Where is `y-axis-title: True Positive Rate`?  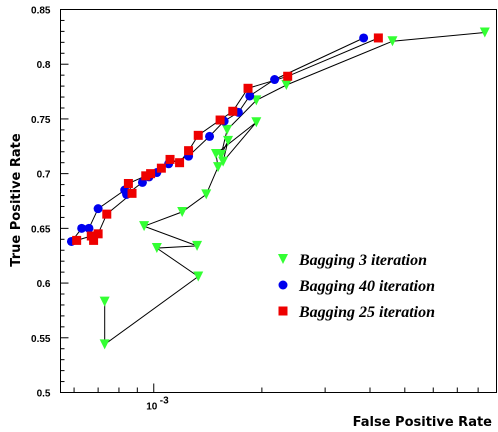
y-axis-title: True Positive Rate is located at coordinates (16, 200).